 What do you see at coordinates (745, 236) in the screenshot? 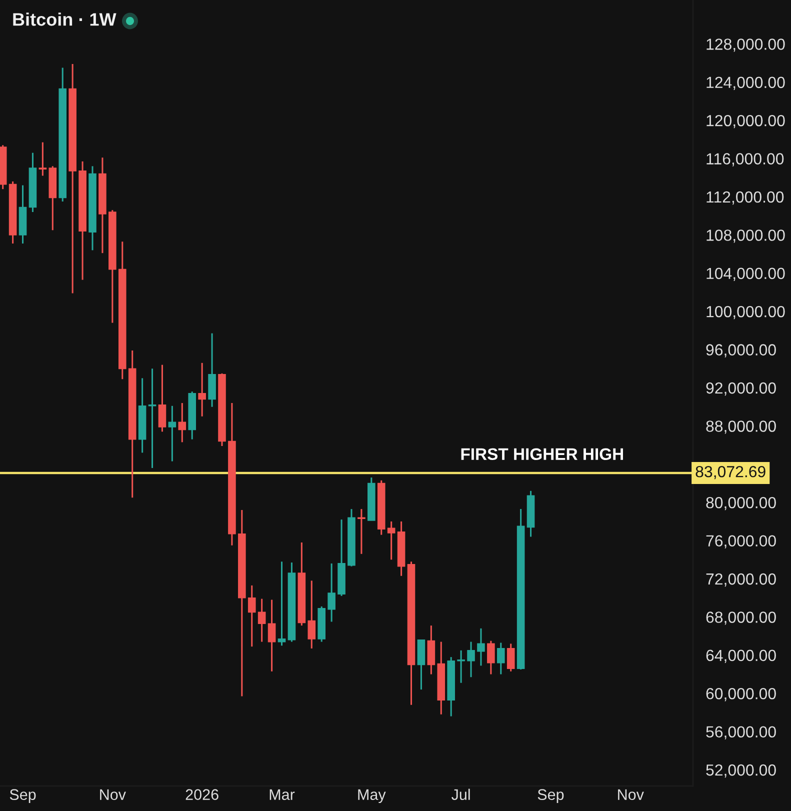
I see `y-tick-label: 108,000.00` at bounding box center [745, 236].